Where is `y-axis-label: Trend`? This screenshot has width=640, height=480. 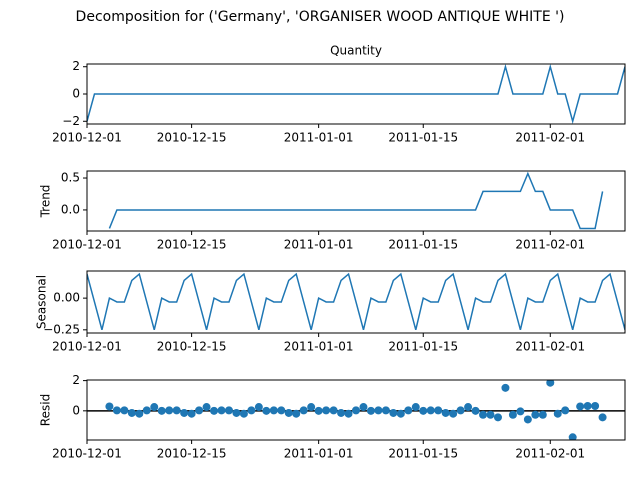 y-axis-label: Trend is located at coordinates (46, 202).